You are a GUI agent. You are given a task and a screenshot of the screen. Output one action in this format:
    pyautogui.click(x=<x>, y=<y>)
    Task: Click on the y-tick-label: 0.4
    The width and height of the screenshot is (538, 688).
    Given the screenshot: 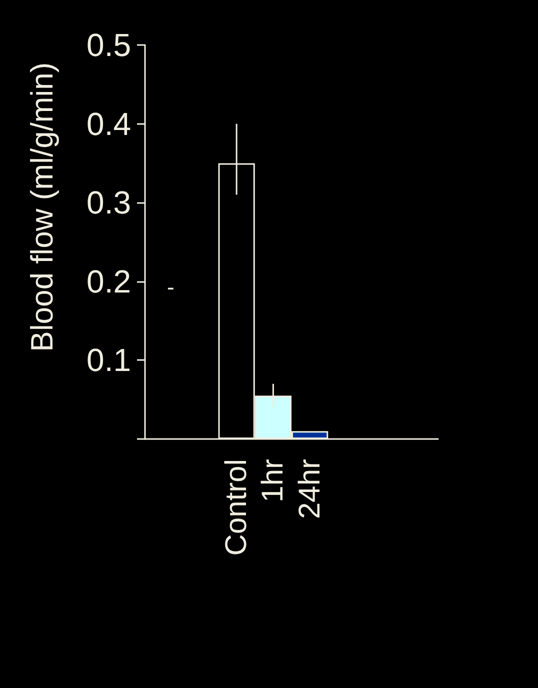 What is the action you would take?
    pyautogui.click(x=108, y=124)
    